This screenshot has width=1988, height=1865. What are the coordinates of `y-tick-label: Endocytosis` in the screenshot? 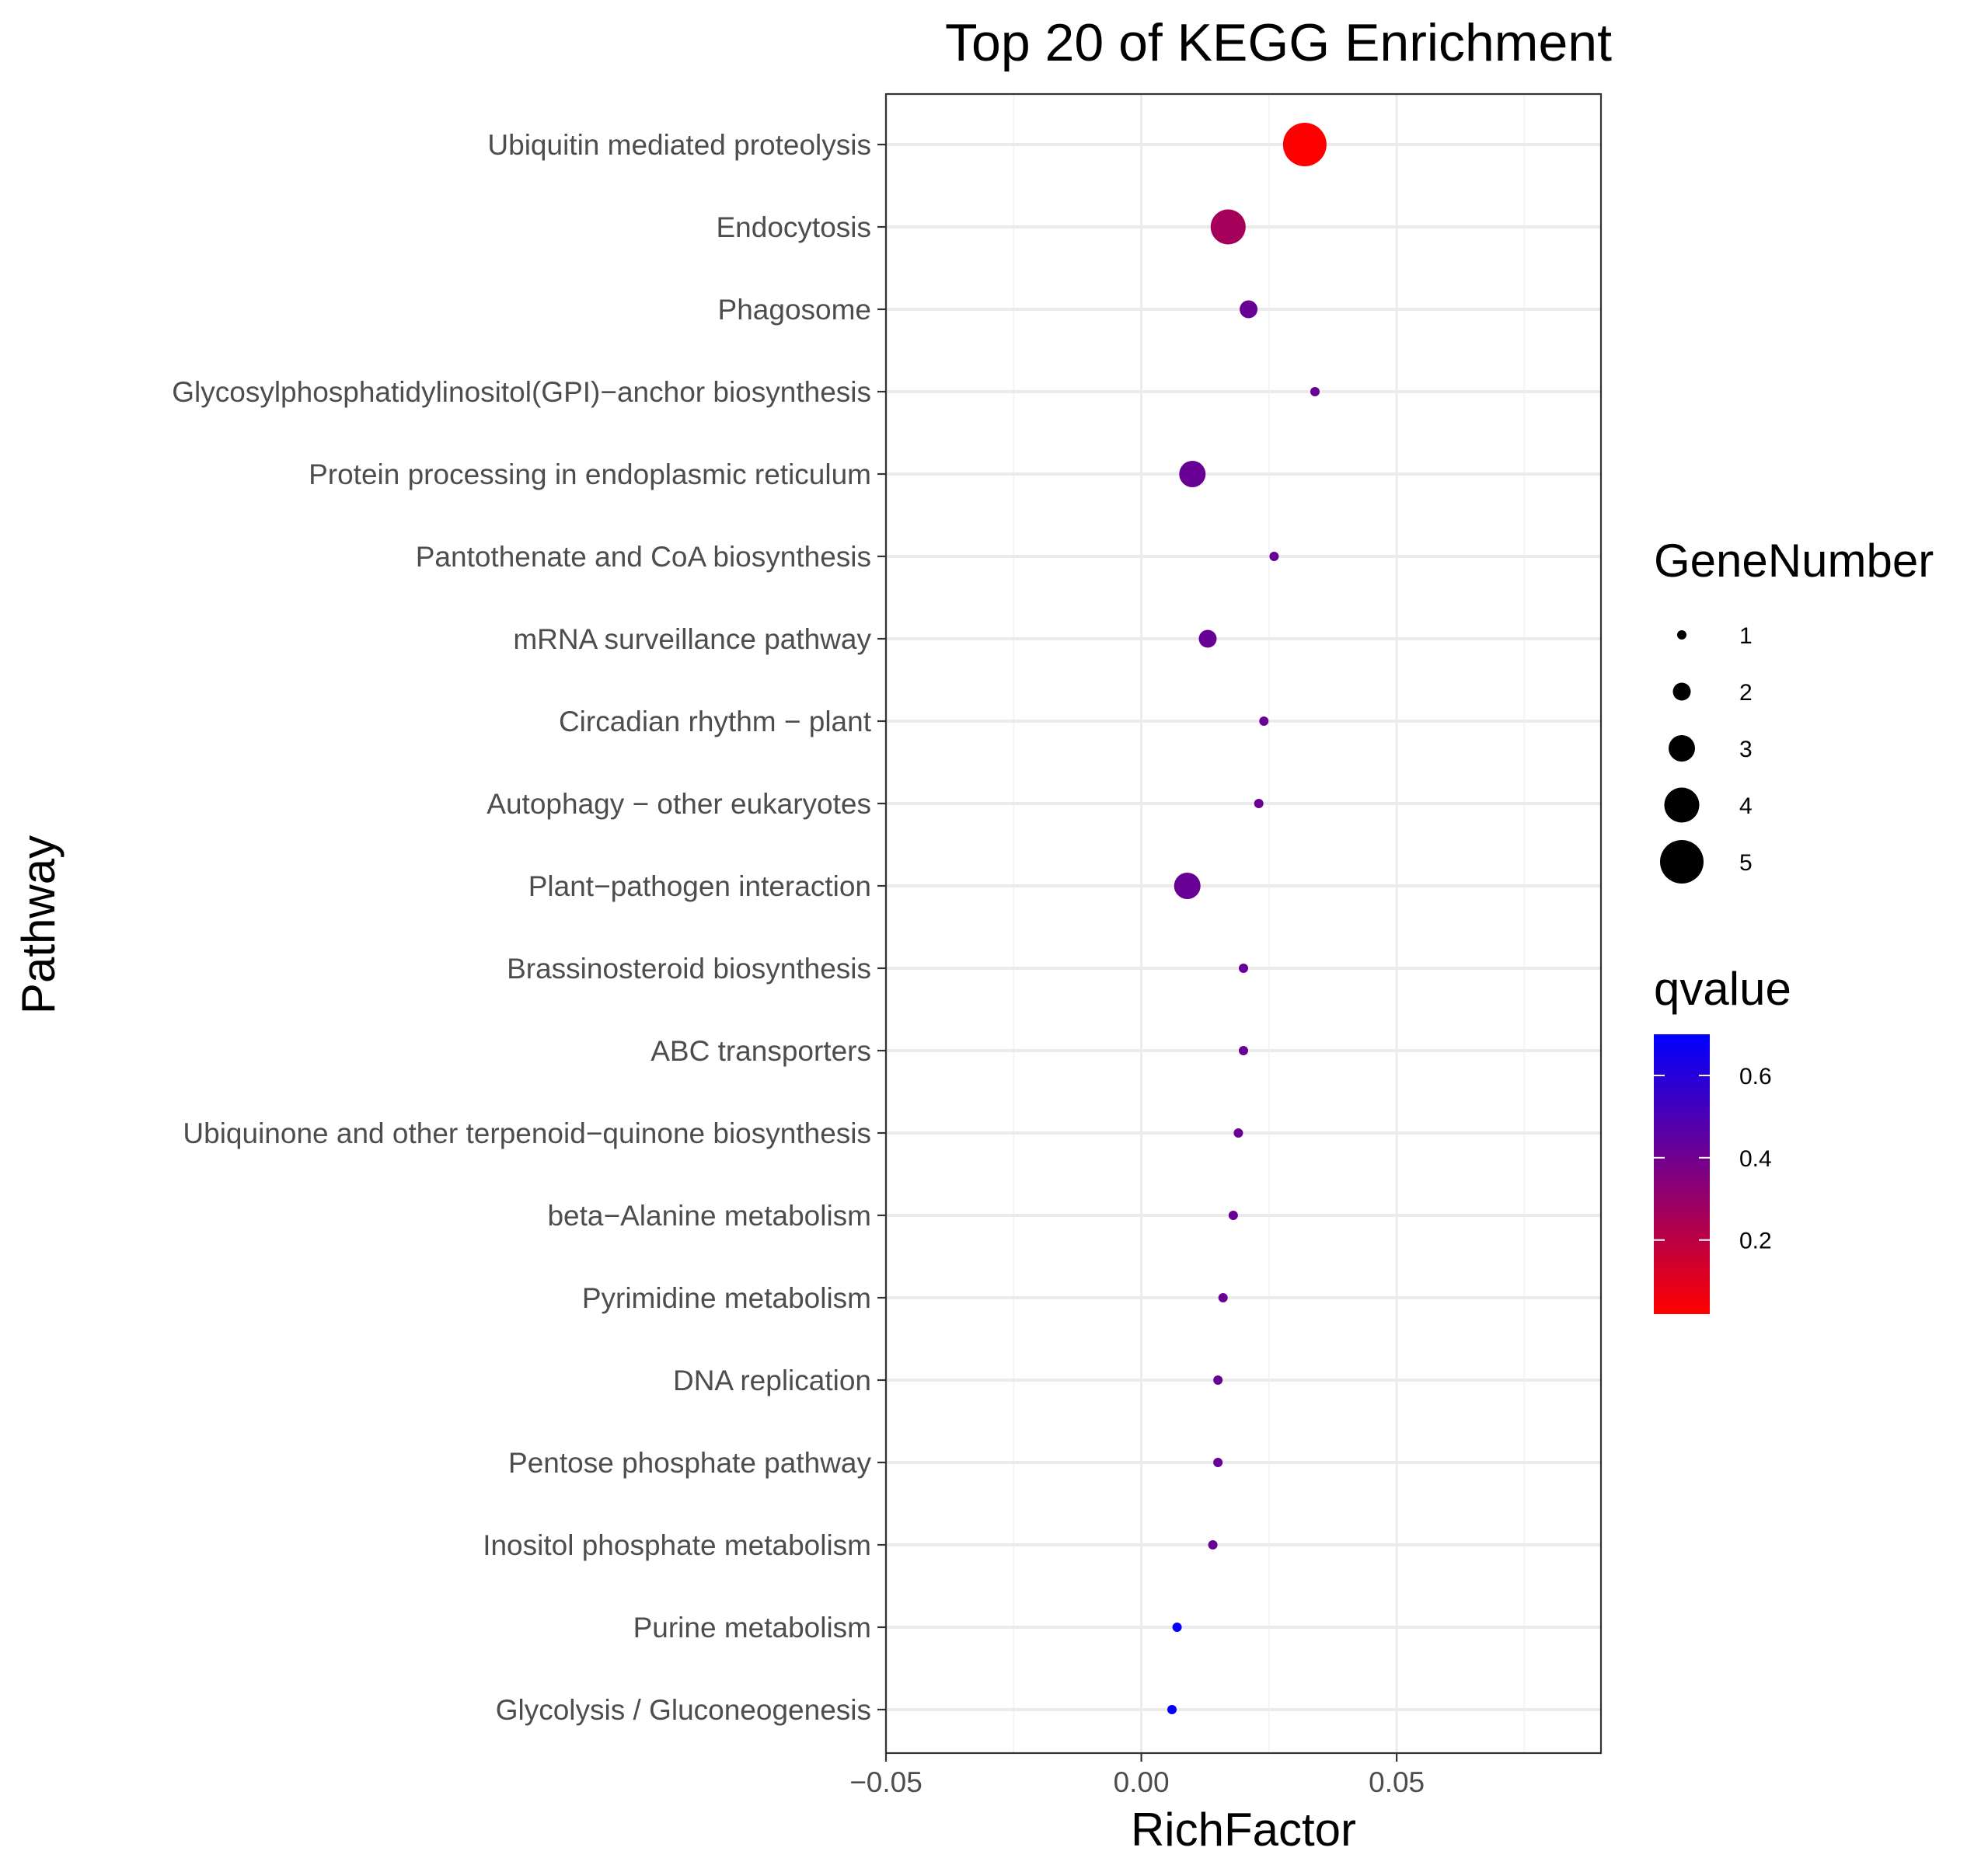 It's located at (794, 227).